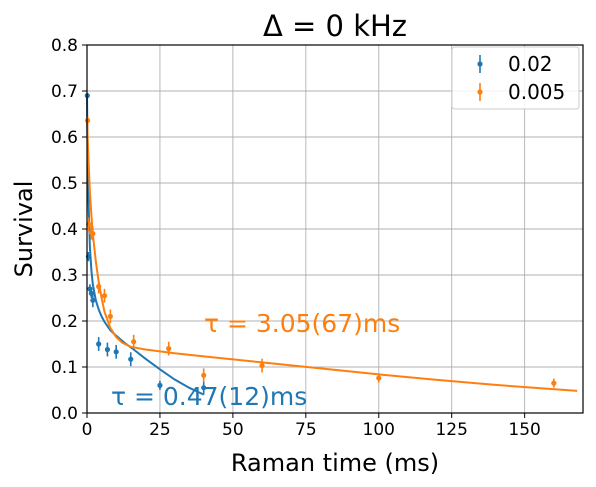 The width and height of the screenshot is (596, 487). Describe the element at coordinates (93, 233) in the screenshot. I see `data-point-0.005-3` at that location.